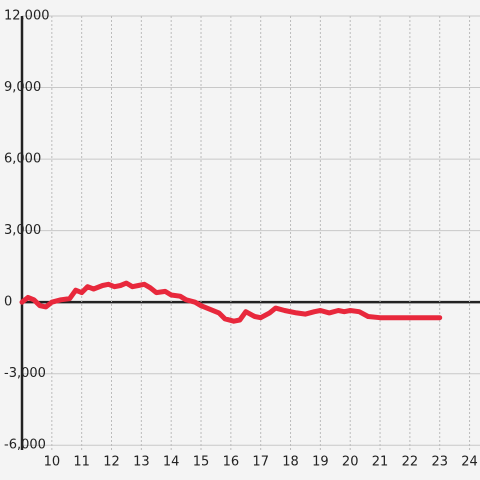  Describe the element at coordinates (81, 462) in the screenshot. I see `x-tick-label: 11` at that location.